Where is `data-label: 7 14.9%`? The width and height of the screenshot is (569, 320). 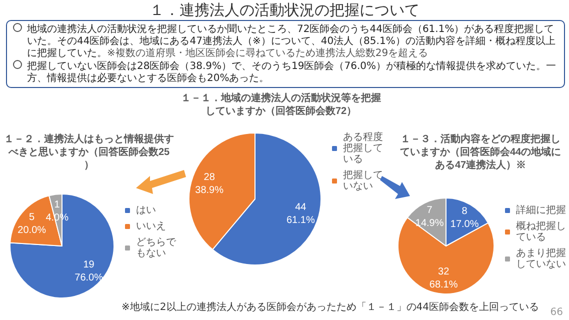 data-label: 7 14.9% is located at coordinates (429, 217).